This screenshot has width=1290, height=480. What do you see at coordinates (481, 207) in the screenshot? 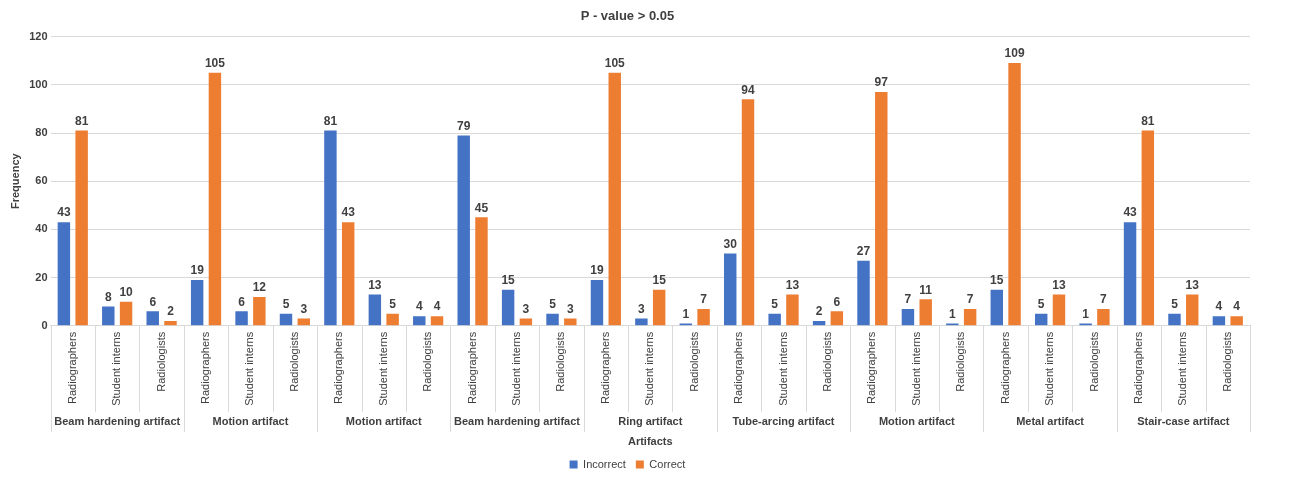
I see `data-label: 45` at bounding box center [481, 207].